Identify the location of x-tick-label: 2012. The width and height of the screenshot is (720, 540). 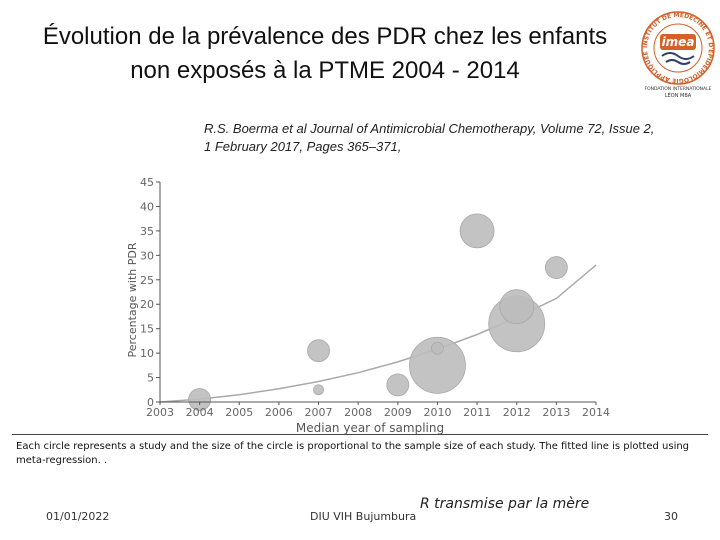
(517, 412).